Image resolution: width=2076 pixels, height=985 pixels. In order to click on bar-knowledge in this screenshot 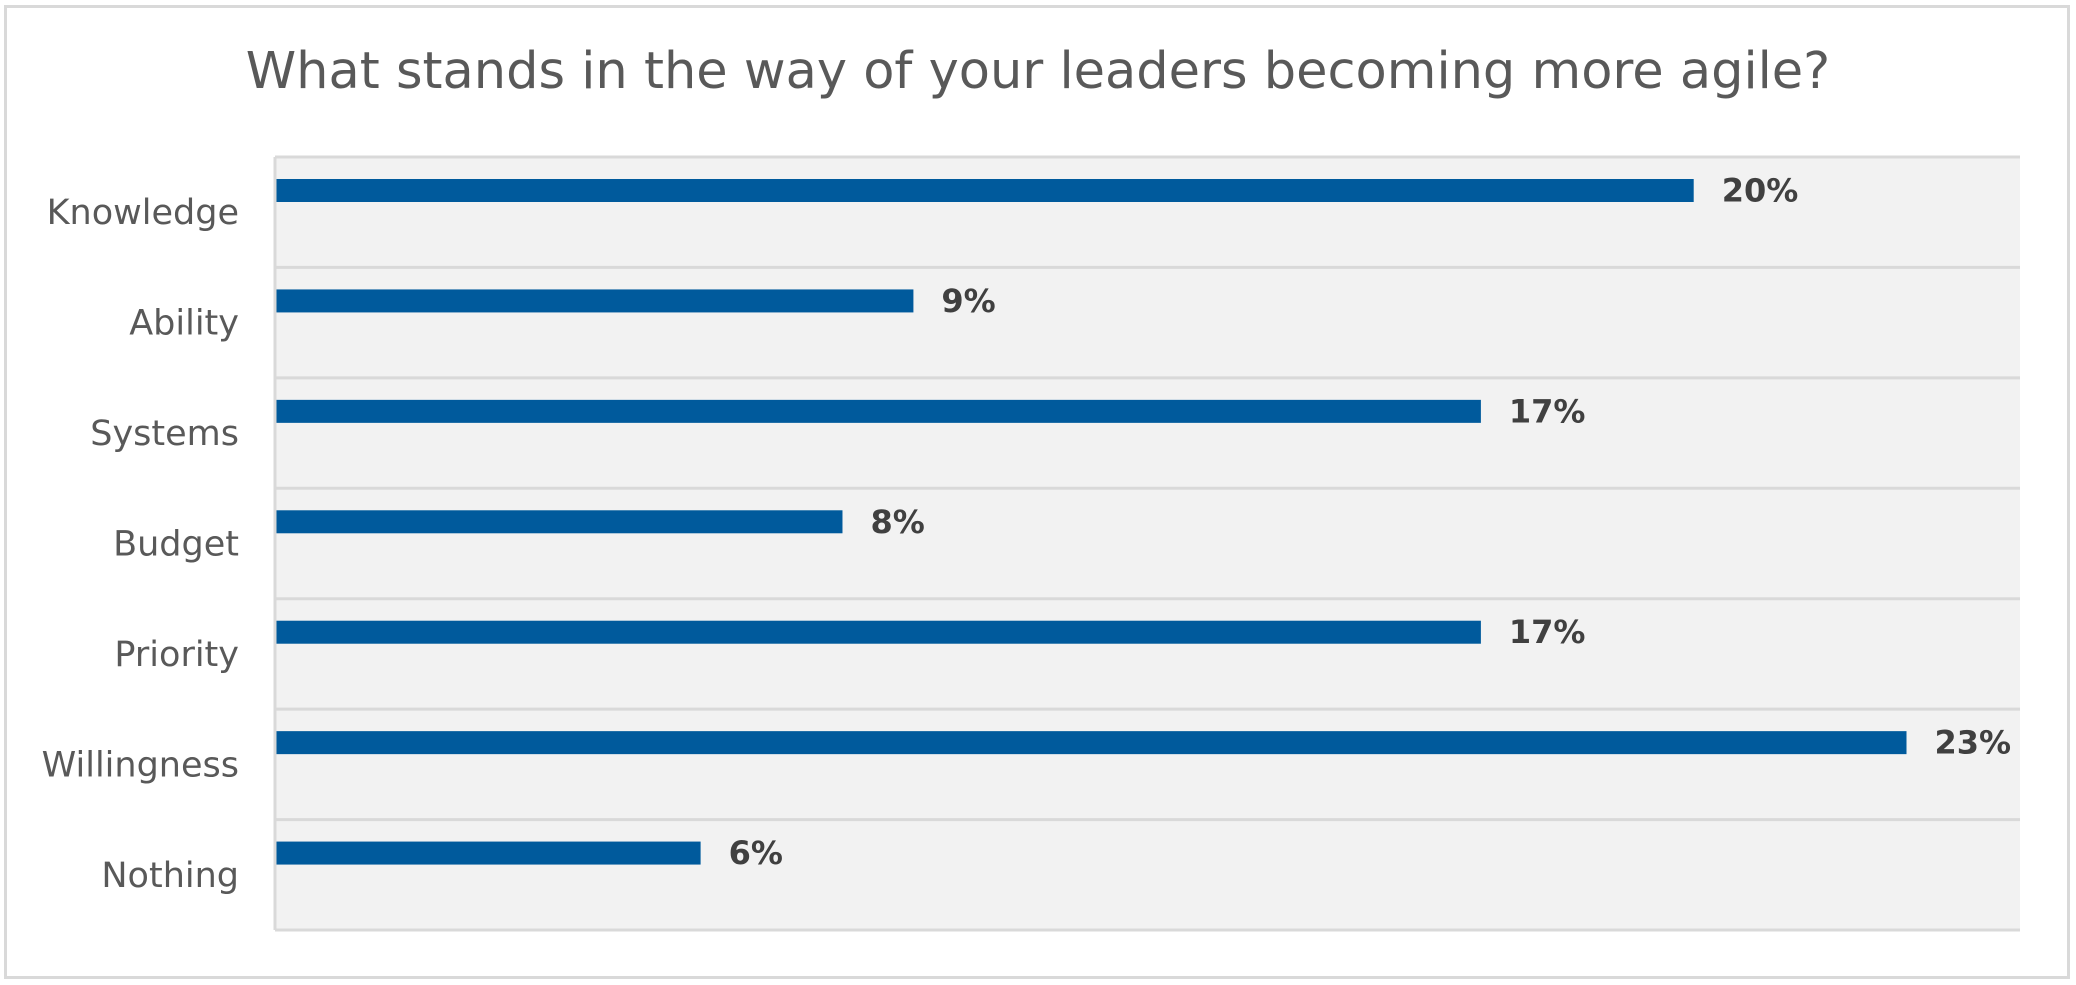, I will do `click(984, 190)`.